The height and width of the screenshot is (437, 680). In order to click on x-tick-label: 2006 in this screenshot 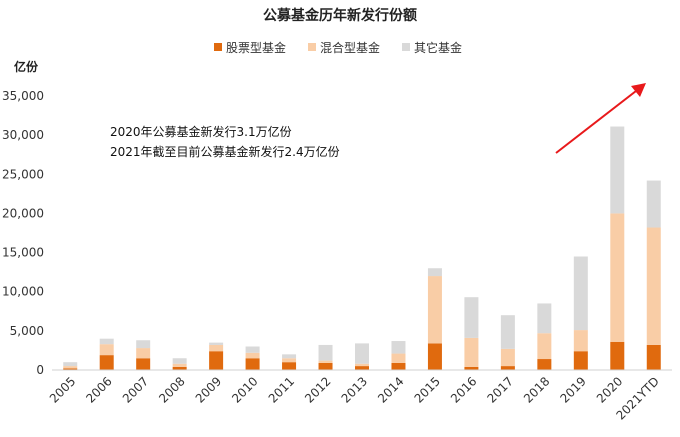, I will do `click(98, 389)`.